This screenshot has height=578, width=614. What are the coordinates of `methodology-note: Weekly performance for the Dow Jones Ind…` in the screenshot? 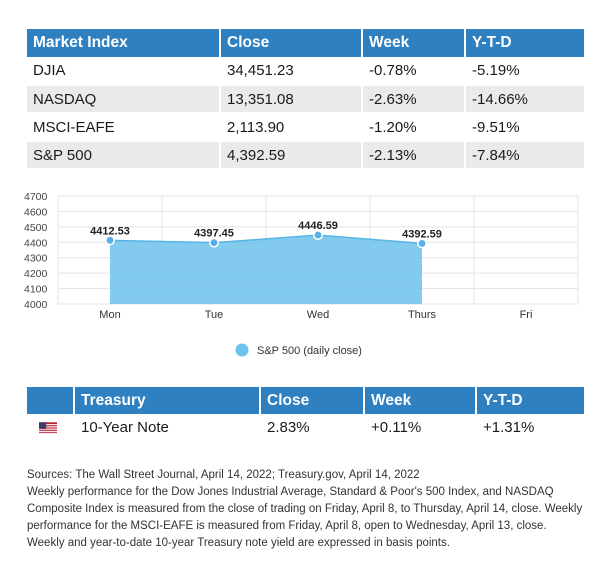 It's located at (305, 517).